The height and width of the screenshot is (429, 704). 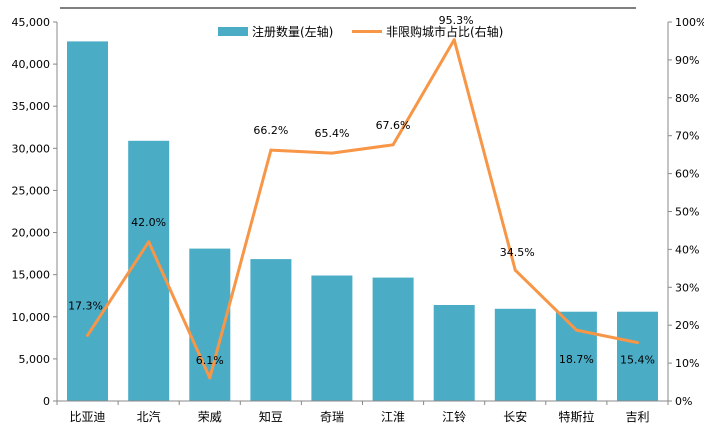 I want to click on left-tick-label: 30,000, so click(x=31, y=148).